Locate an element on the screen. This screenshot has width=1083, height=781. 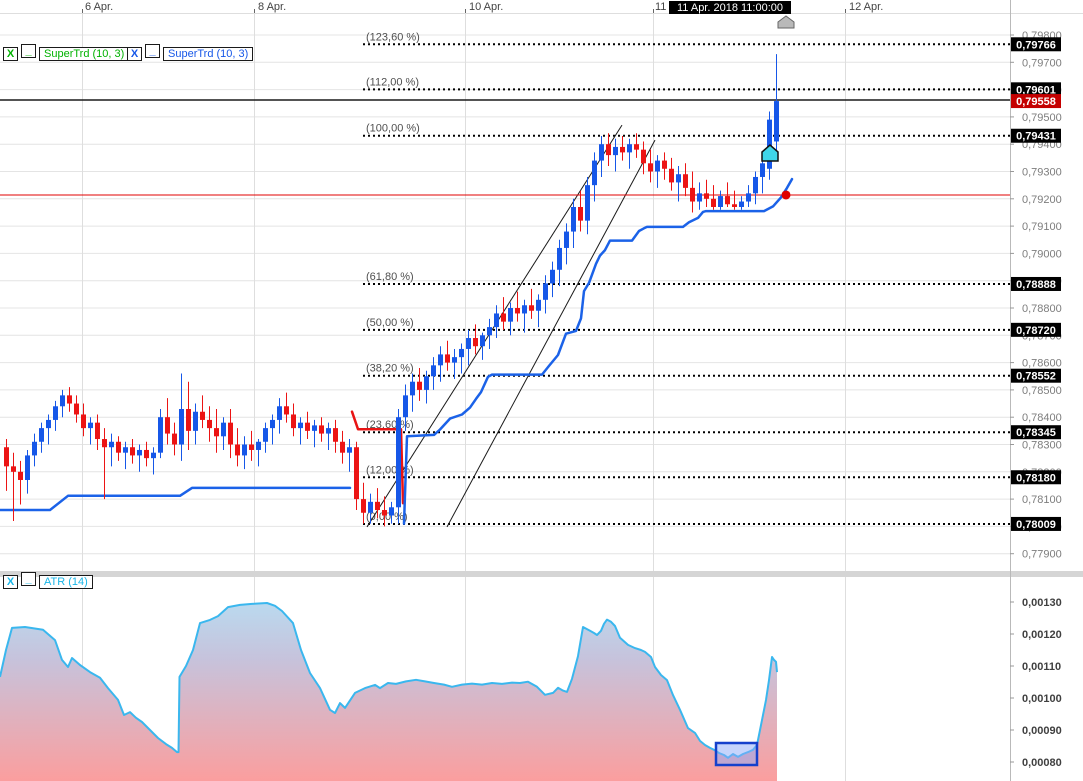
atr-axis-label: 0,00130 is located at coordinates (1042, 603).